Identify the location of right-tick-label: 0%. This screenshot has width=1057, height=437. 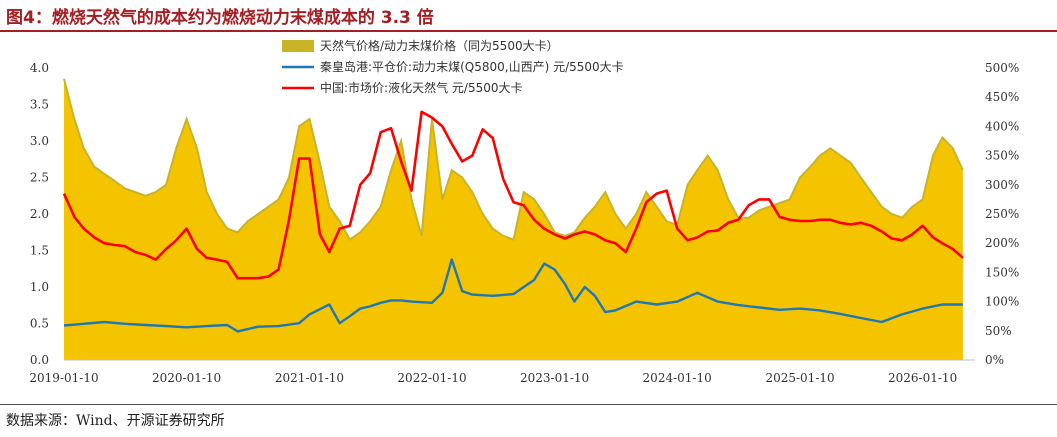
(994, 360).